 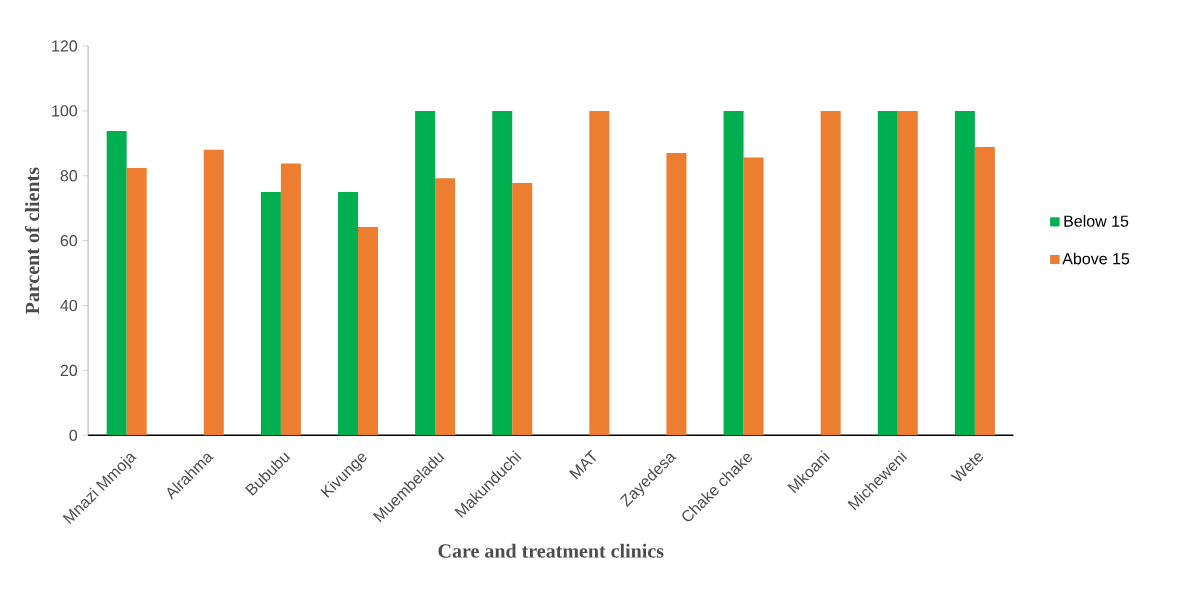 What do you see at coordinates (65, 111) in the screenshot?
I see `y-tick-label: 100` at bounding box center [65, 111].